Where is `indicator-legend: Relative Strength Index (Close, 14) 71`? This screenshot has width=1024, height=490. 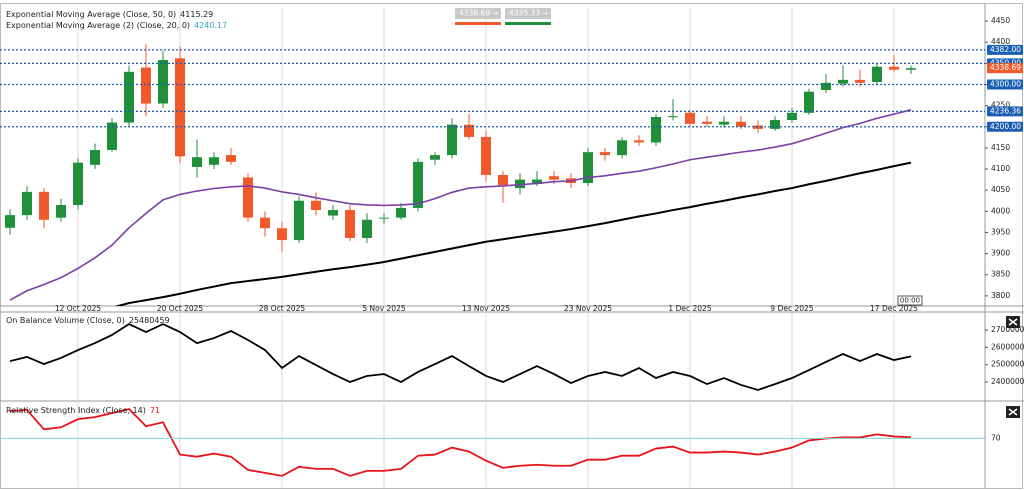 indicator-legend: Relative Strength Index (Close, 14) 71 is located at coordinates (83, 410).